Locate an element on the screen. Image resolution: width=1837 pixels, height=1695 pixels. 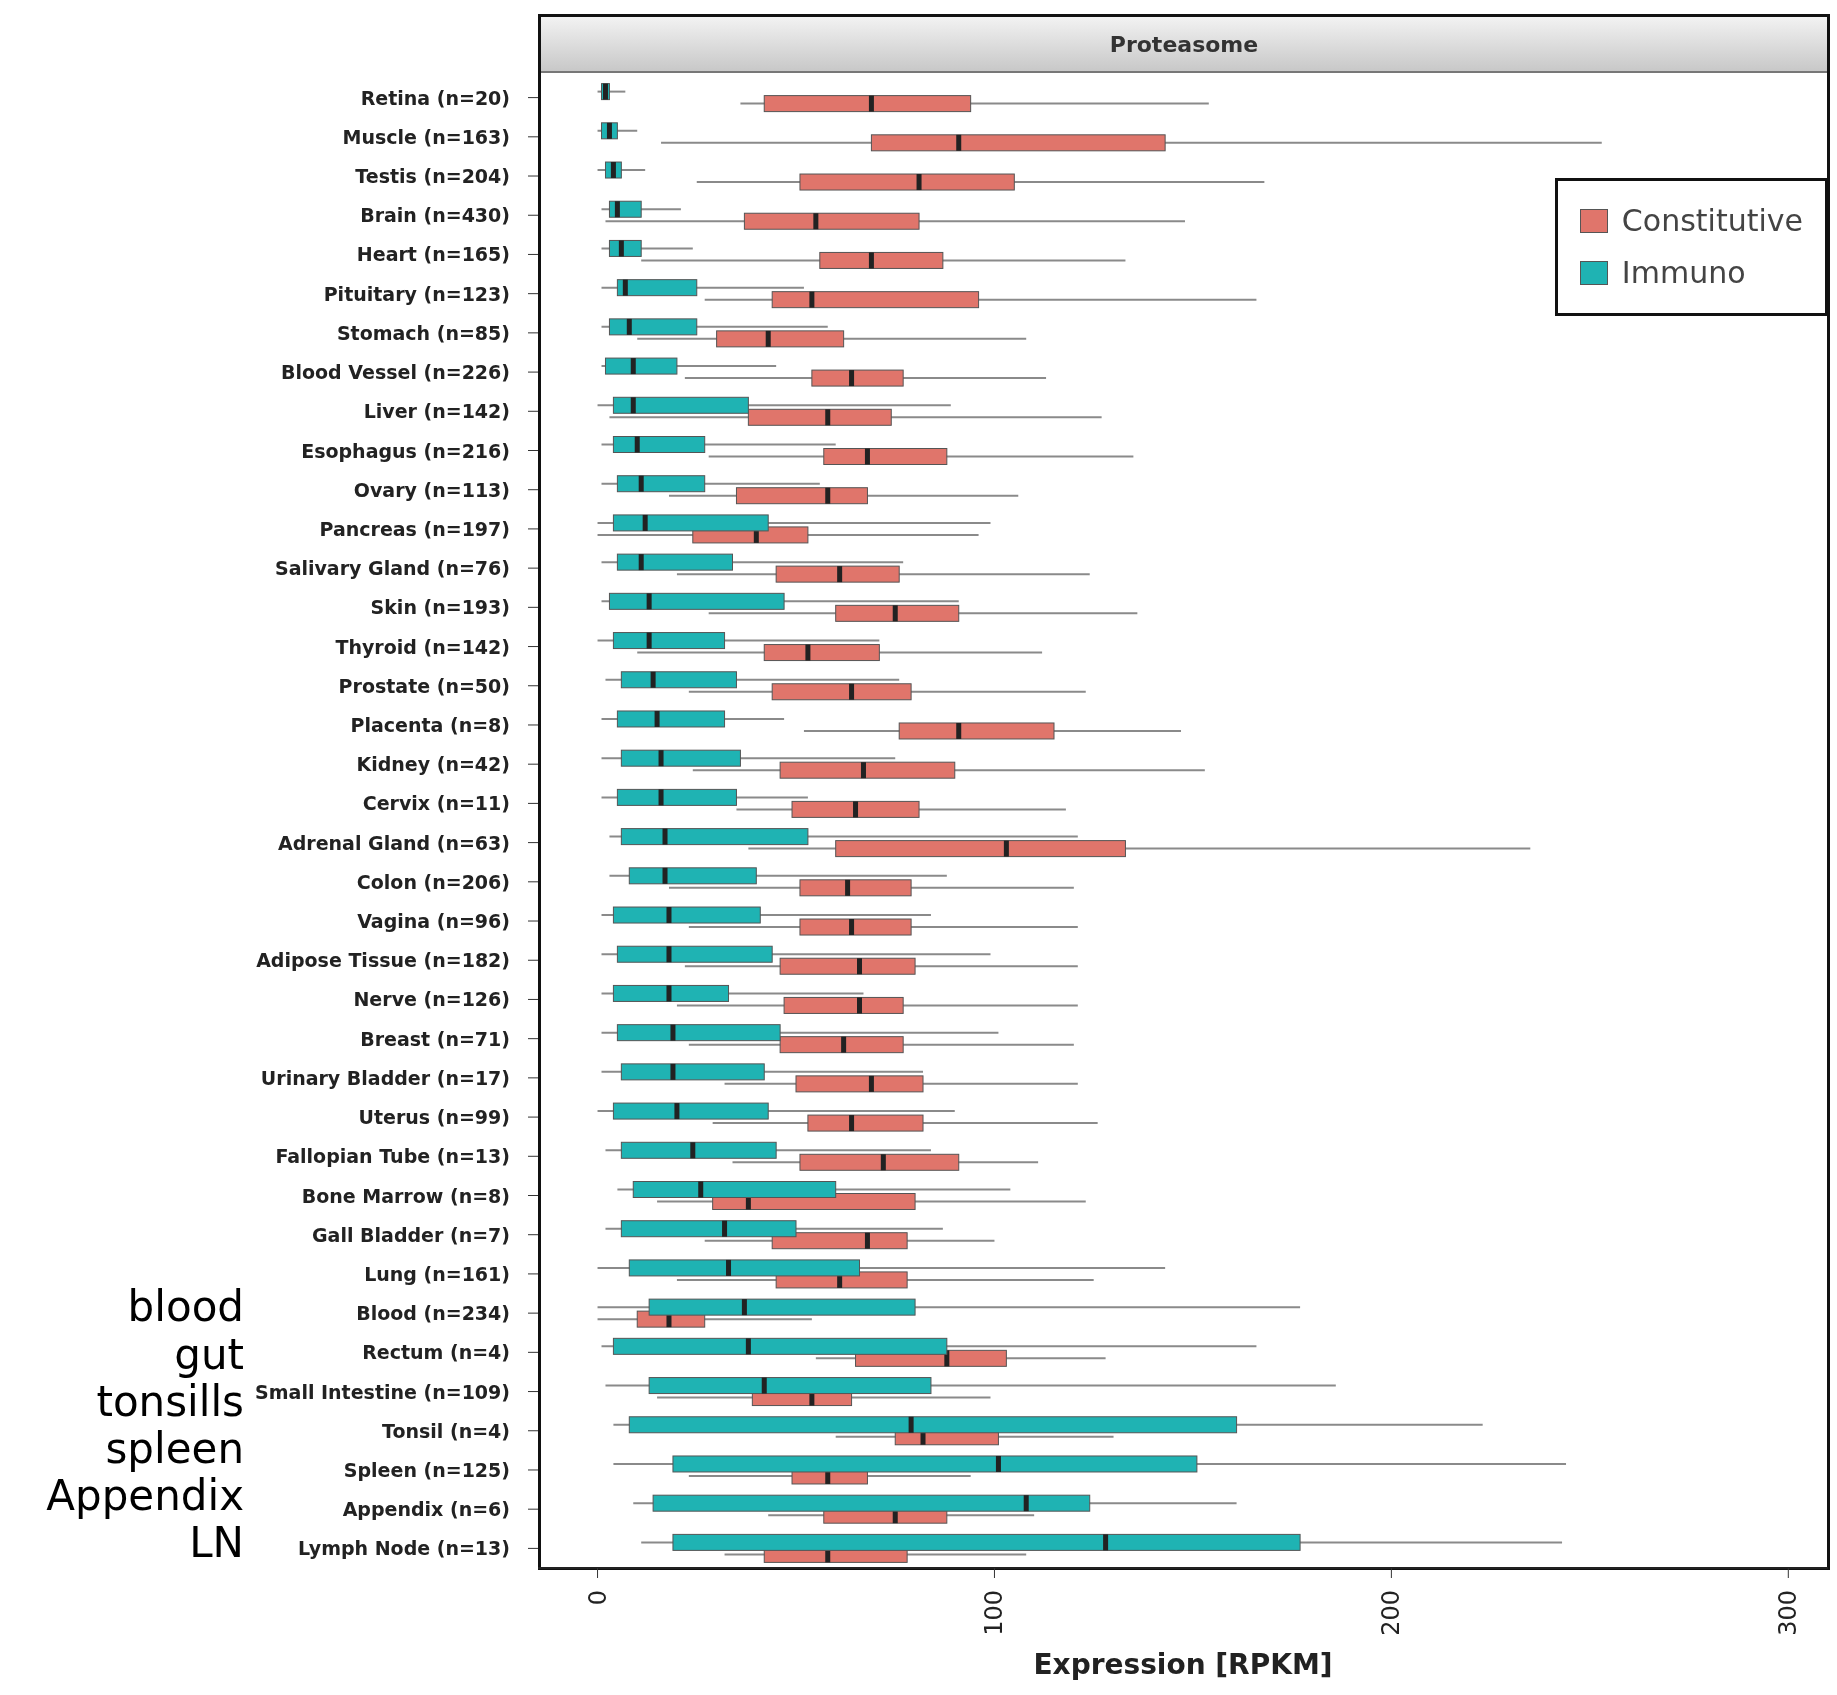
y-tick-label: Prostate (n=50) is located at coordinates (424, 685).